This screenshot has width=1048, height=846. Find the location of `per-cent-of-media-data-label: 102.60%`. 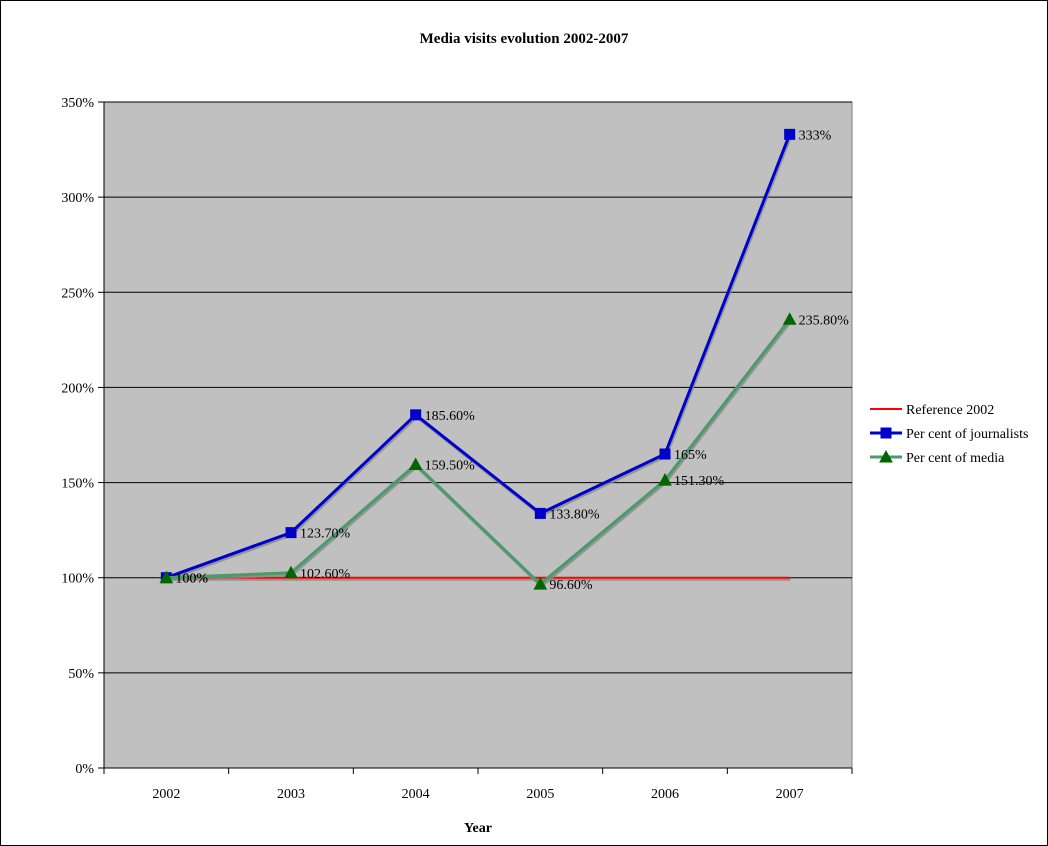

per-cent-of-media-data-label: 102.60% is located at coordinates (325, 574).